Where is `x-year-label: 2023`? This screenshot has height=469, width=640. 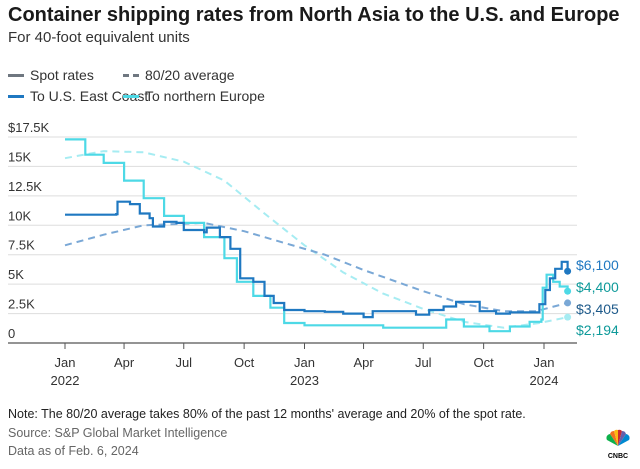 x-year-label: 2023 is located at coordinates (304, 380).